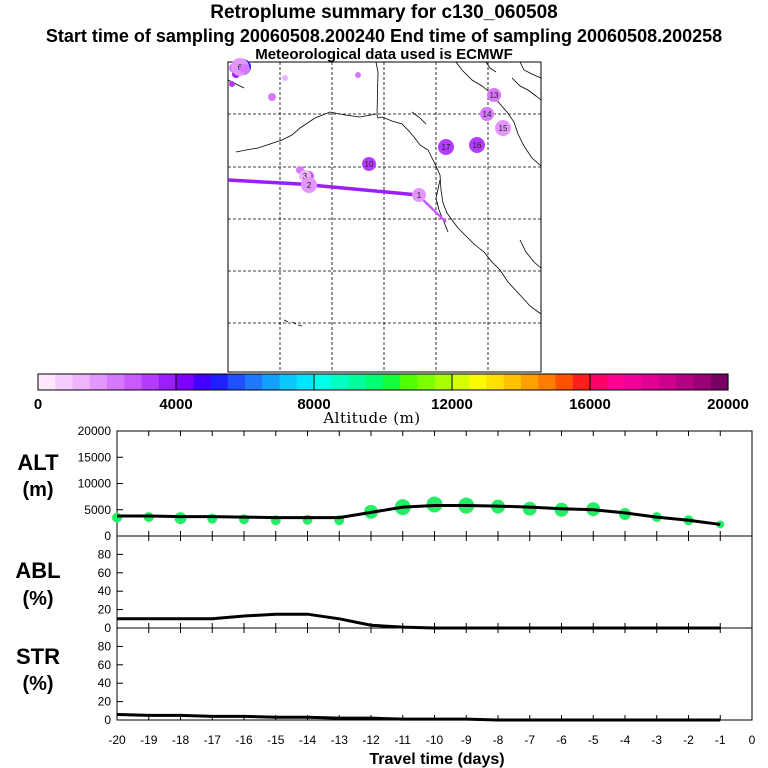 This screenshot has height=768, width=768. I want to click on x-tick-label: -2, so click(688, 740).